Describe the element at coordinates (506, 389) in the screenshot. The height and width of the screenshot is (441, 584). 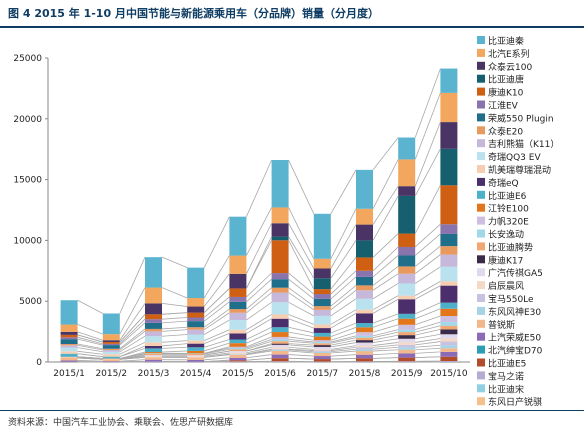
I see `legend-entry-27: 比亚迪宋` at that location.